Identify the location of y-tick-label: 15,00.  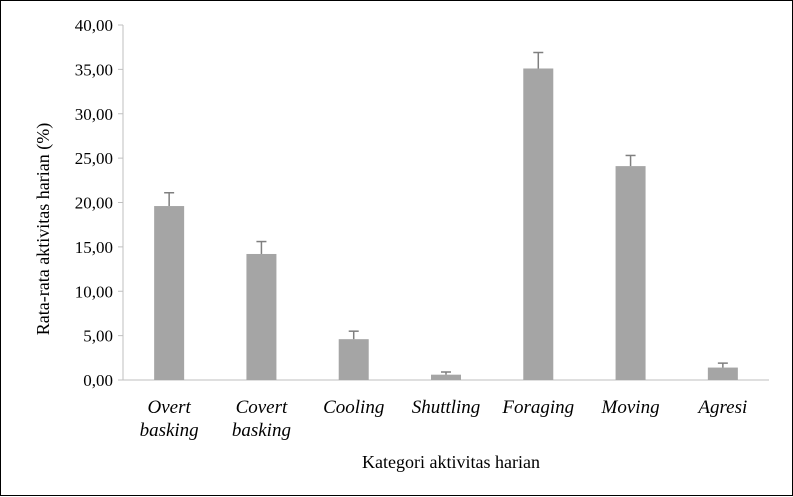
(94, 247).